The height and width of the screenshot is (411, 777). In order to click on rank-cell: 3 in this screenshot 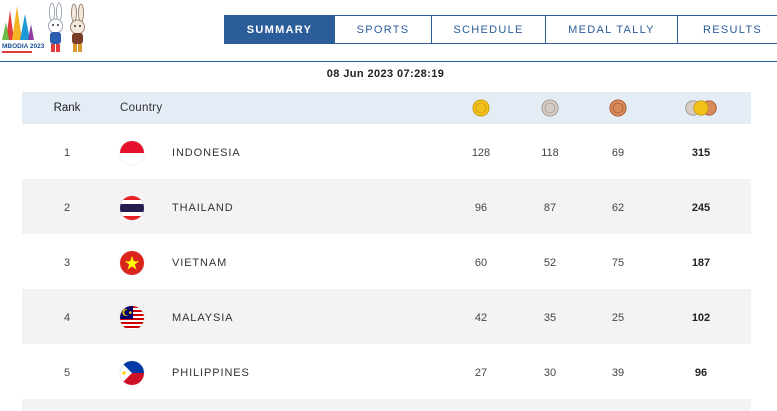, I will do `click(67, 263)`.